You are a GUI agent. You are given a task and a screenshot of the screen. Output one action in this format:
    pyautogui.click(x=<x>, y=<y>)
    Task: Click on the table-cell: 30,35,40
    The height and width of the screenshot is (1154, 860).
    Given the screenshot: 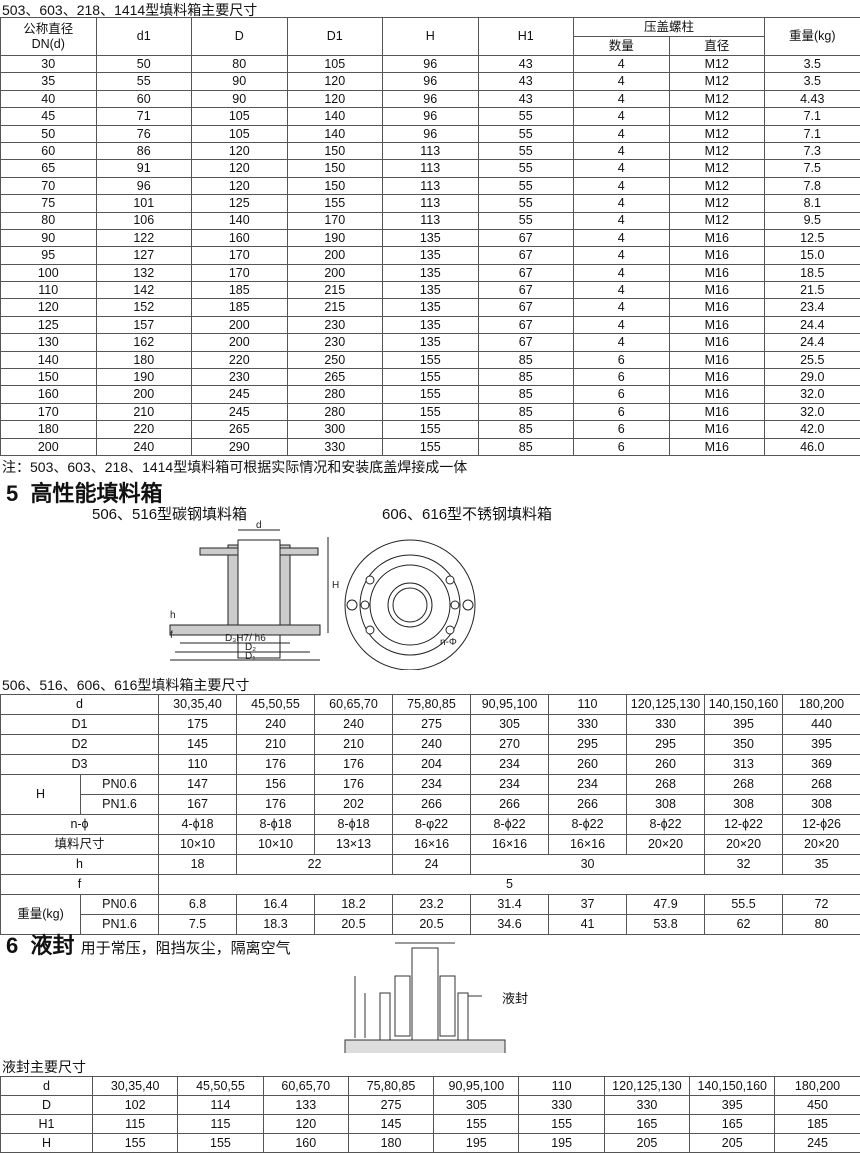 What is the action you would take?
    pyautogui.click(x=135, y=1086)
    